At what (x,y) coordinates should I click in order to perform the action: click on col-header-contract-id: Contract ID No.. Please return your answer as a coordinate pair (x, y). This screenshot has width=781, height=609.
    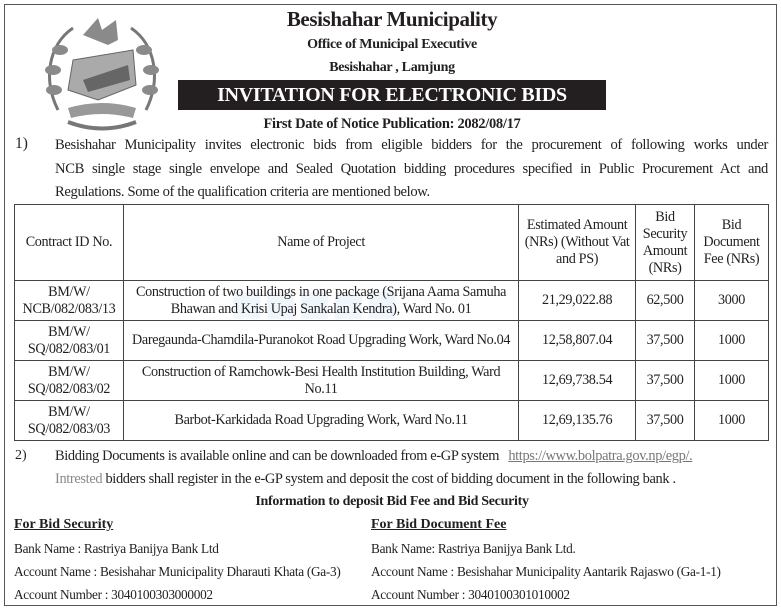
    Looking at the image, I should click on (69, 242).